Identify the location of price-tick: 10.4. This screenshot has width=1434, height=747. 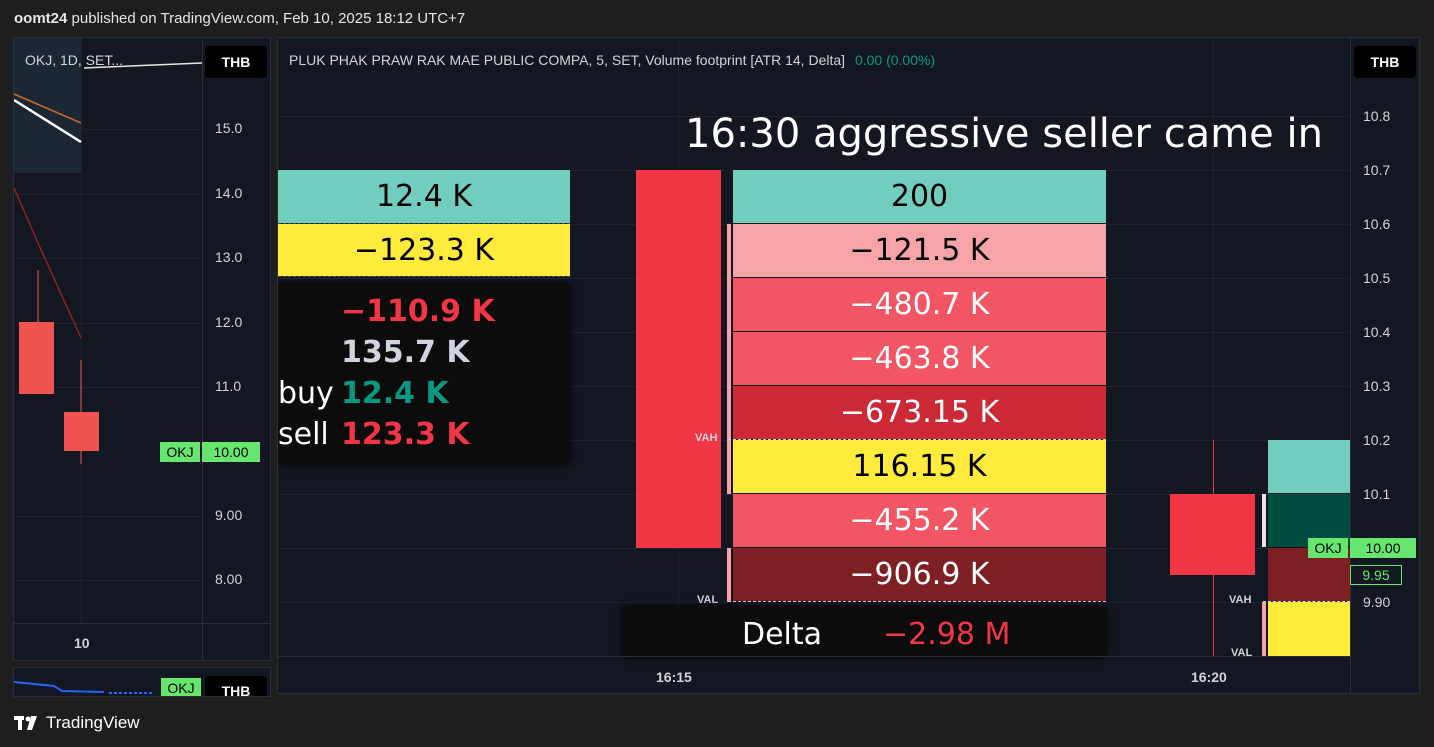
(1377, 332).